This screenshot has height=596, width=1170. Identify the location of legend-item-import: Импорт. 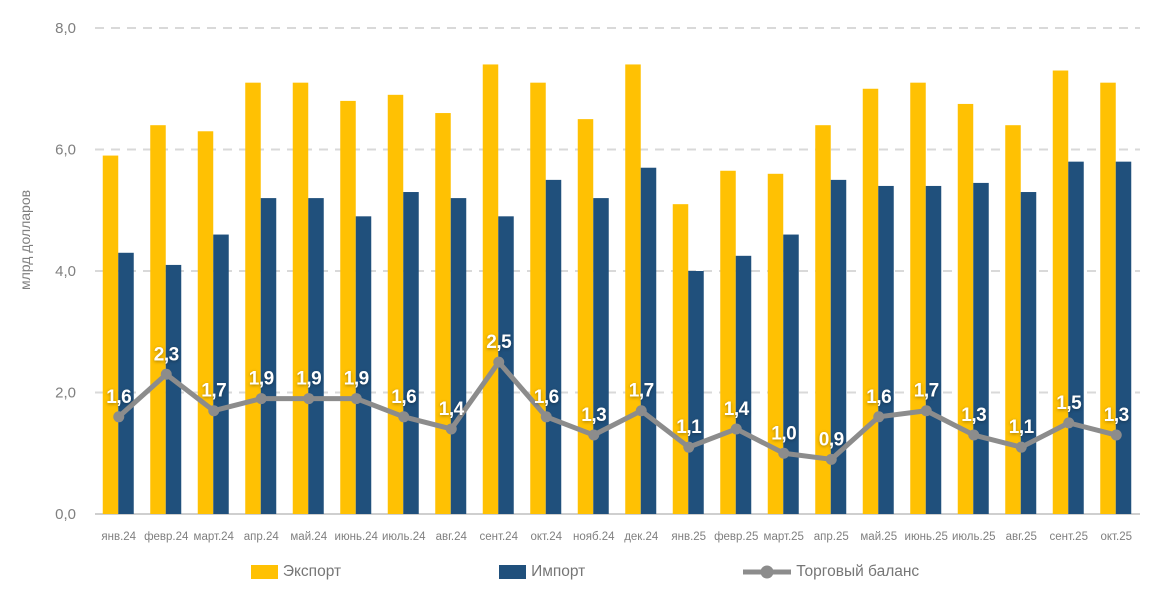
(542, 572).